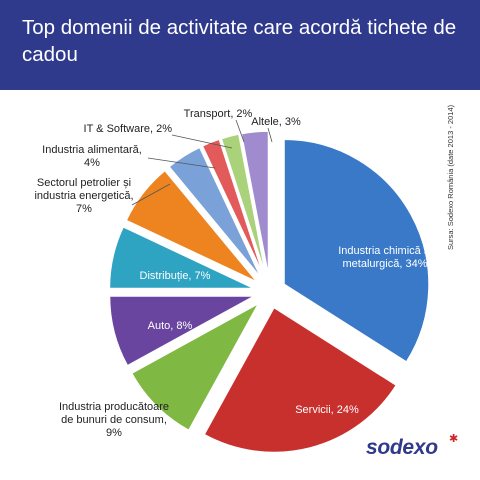 This screenshot has width=480, height=480. What do you see at coordinates (181, 257) in the screenshot?
I see `pie-slice-distributie` at bounding box center [181, 257].